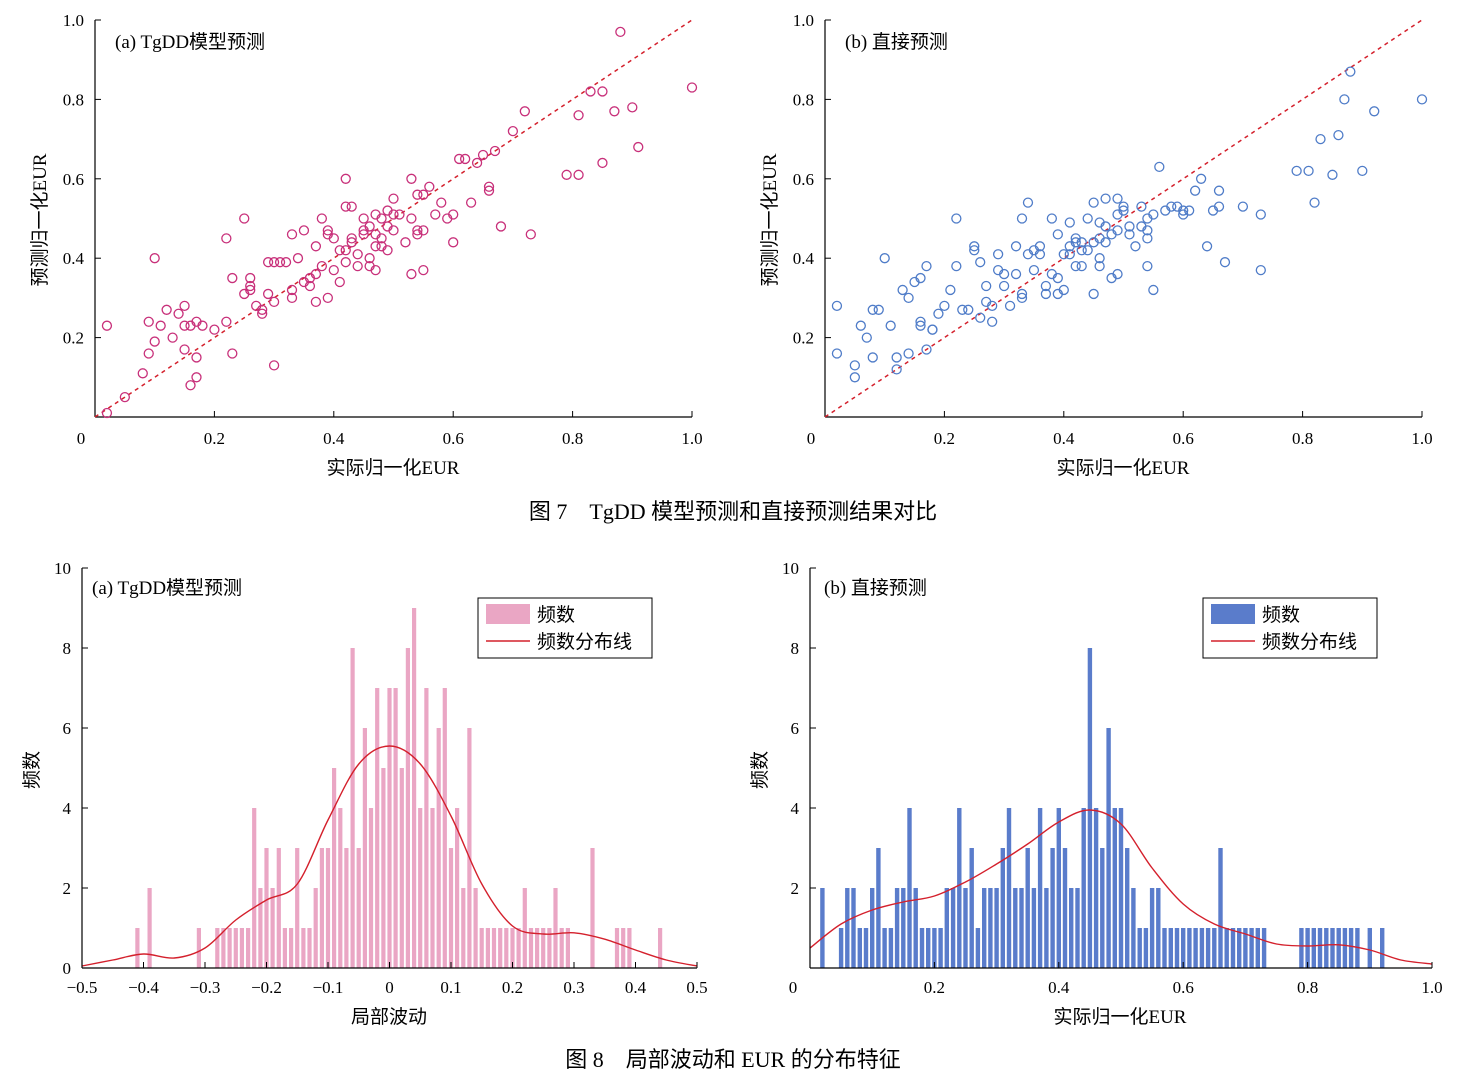 The height and width of the screenshot is (1083, 1466). Describe the element at coordinates (74, 258) in the screenshot. I see `y-tick-label: 0.4` at that location.